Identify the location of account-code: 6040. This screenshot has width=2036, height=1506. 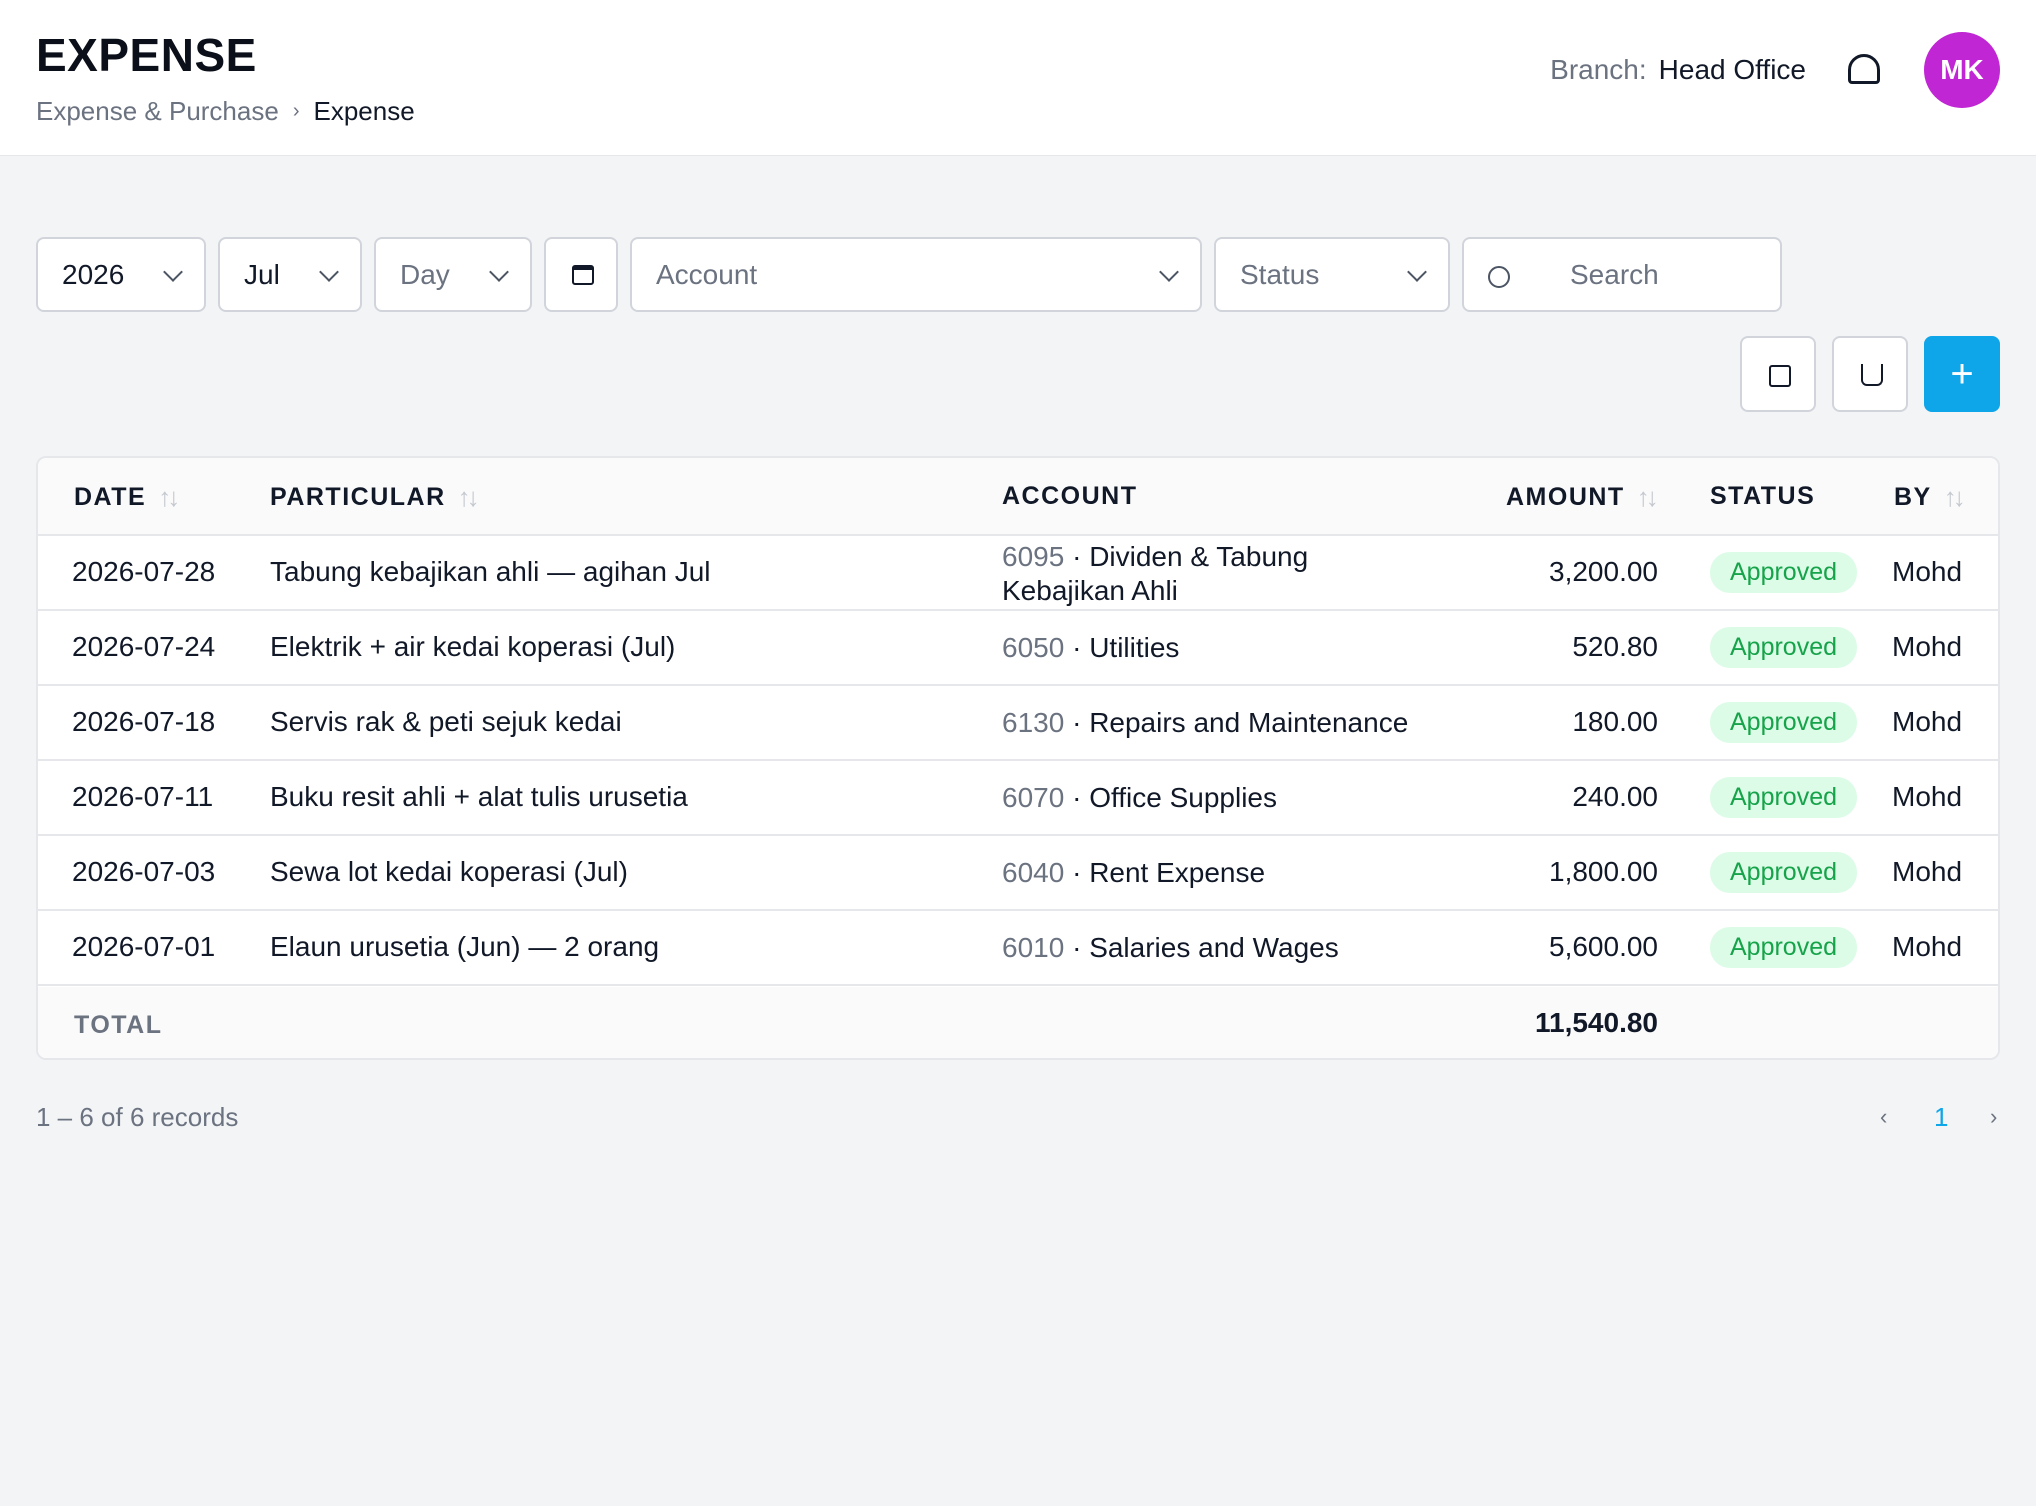
(1033, 872).